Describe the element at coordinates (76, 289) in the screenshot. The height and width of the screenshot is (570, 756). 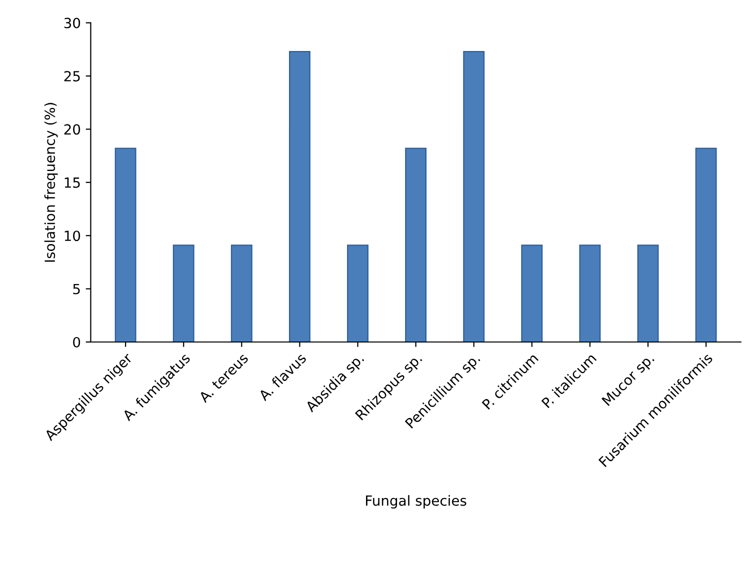
I see `y-tick-label: 5` at that location.